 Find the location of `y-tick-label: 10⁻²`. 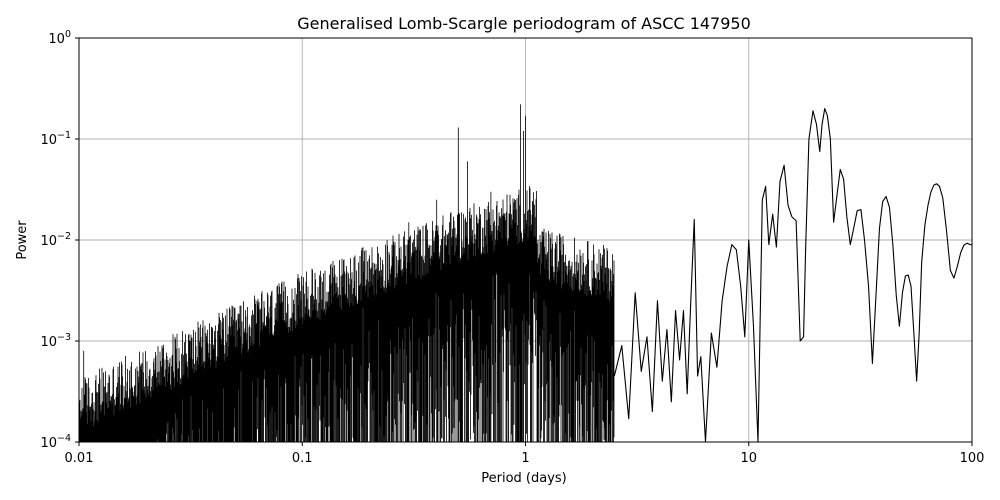

y-tick-label: 10⁻² is located at coordinates (55, 240).